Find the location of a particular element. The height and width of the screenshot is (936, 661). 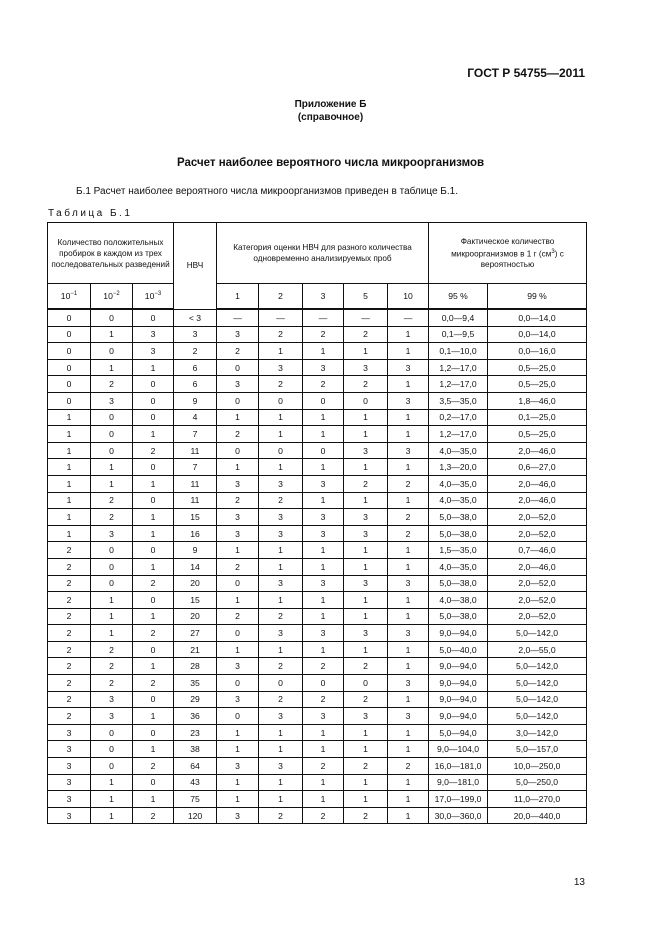

table-cell: 16,0—181,0 is located at coordinates (458, 766).